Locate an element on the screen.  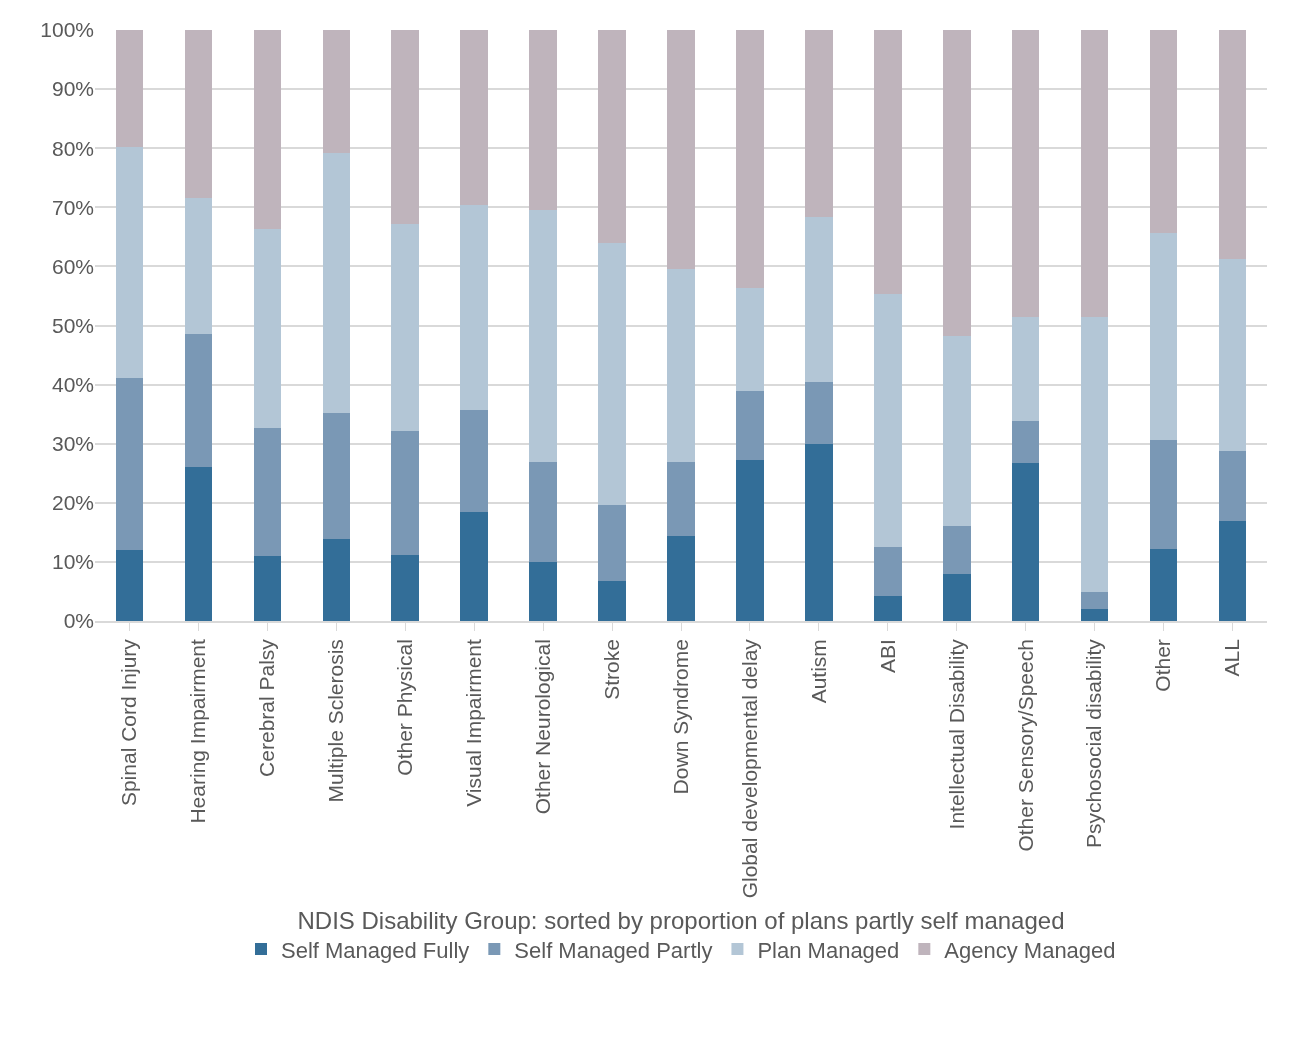
x-tick-label: ABI is located at coordinates (887, 656).